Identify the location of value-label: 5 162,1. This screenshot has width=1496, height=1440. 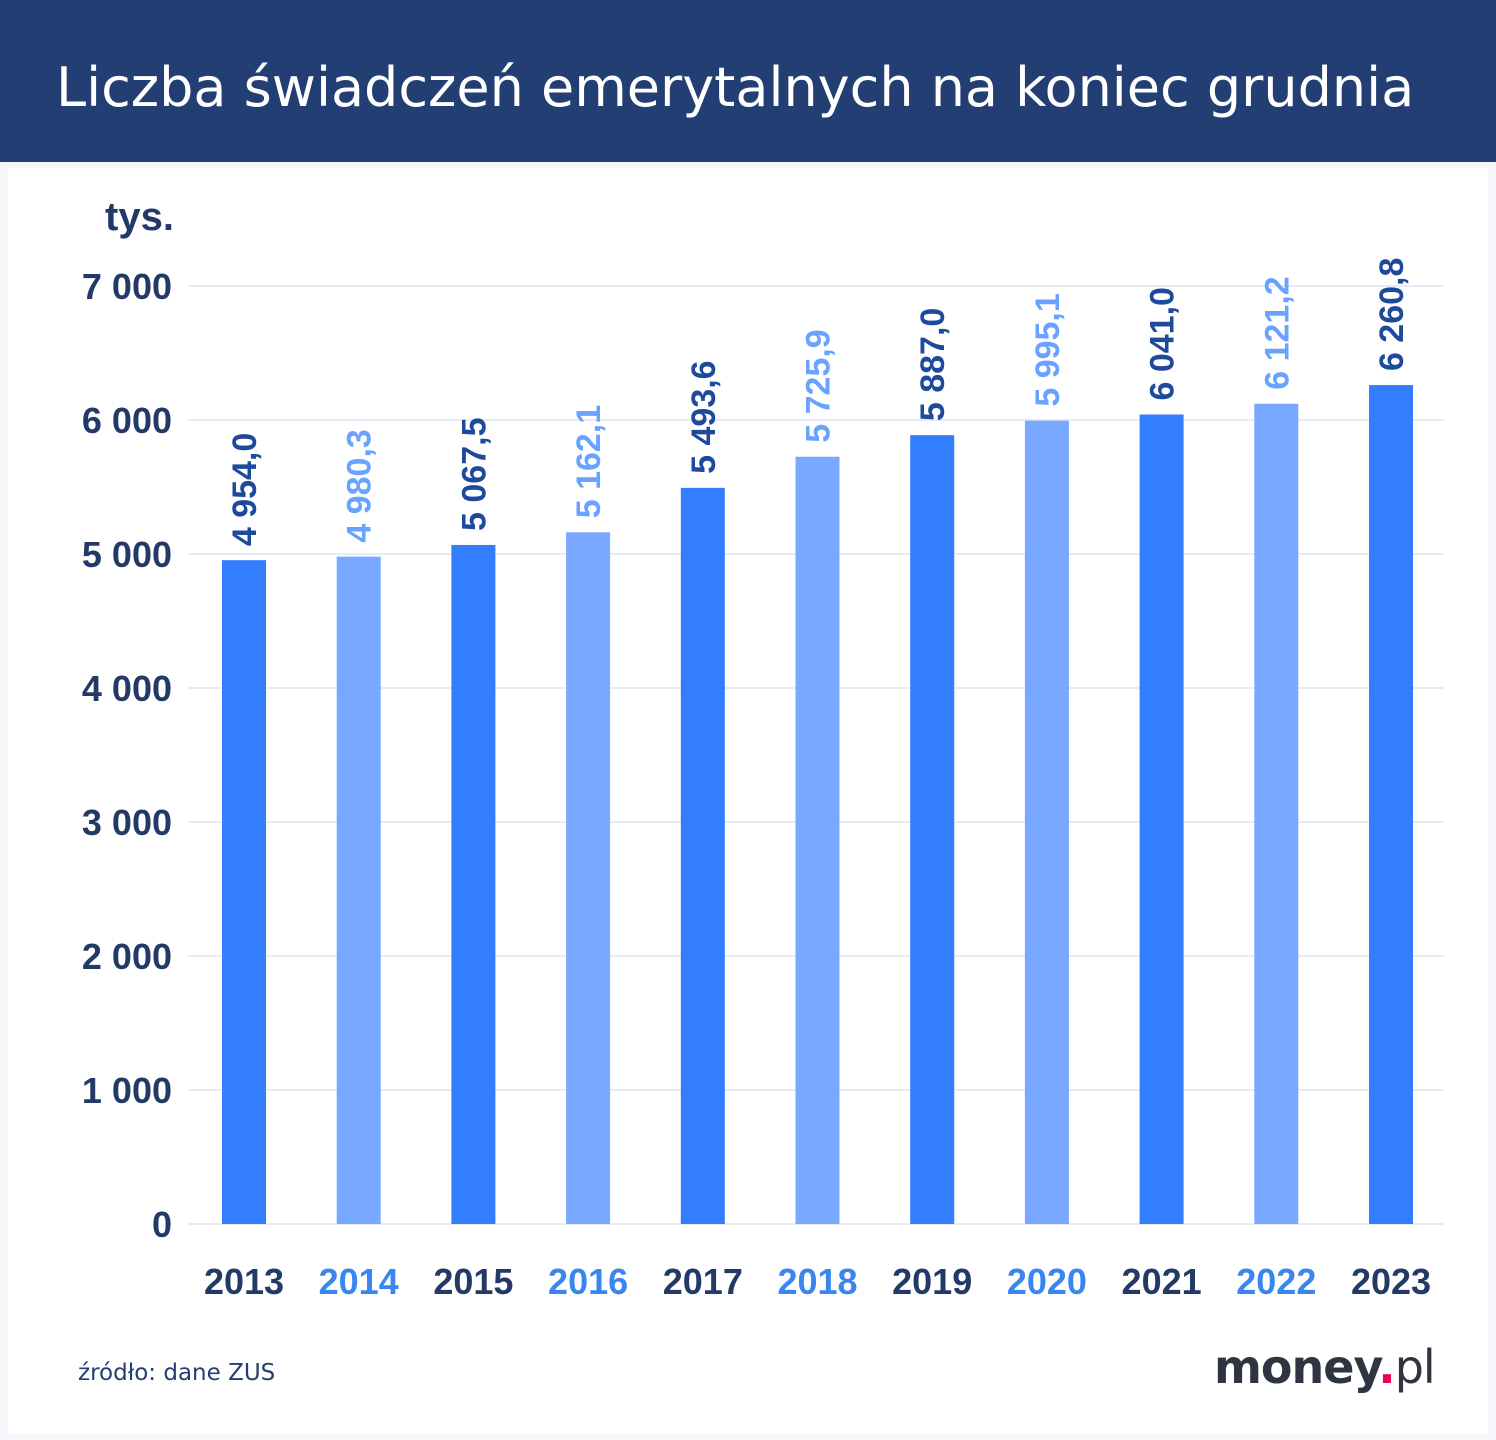
(589, 461).